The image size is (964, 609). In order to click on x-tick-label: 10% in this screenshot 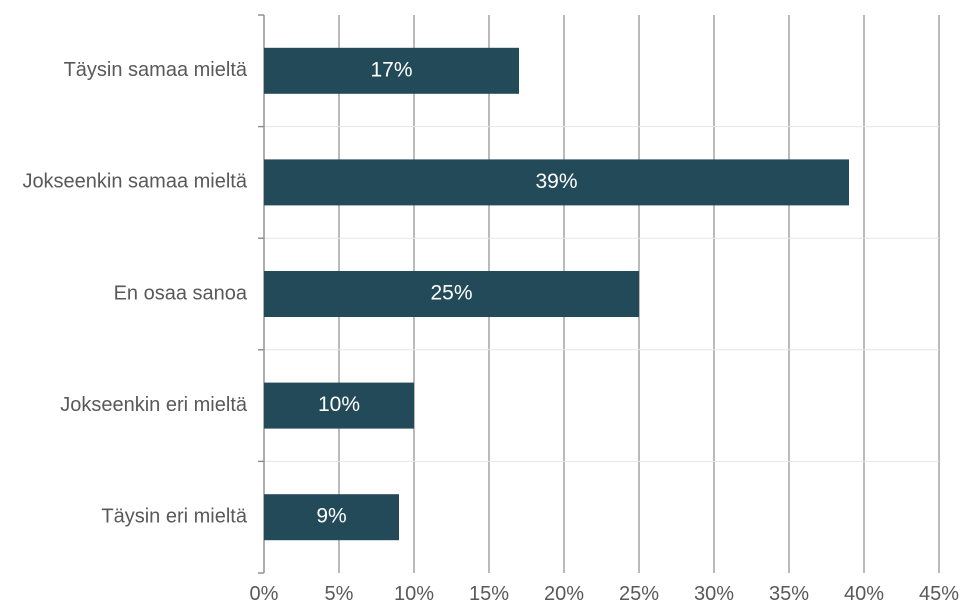, I will do `click(414, 594)`.